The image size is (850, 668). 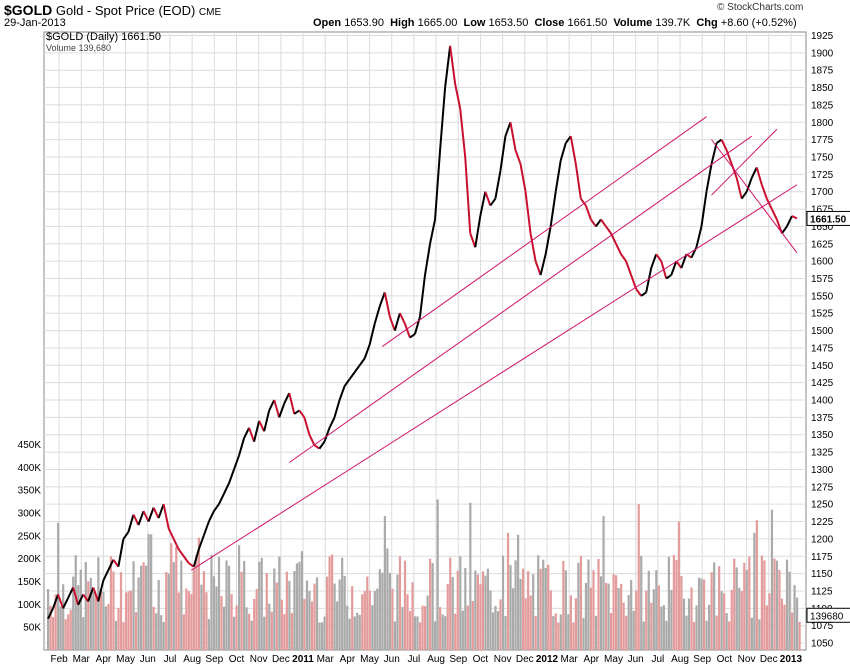 I want to click on price-tick-label: 1250, so click(x=822, y=505).